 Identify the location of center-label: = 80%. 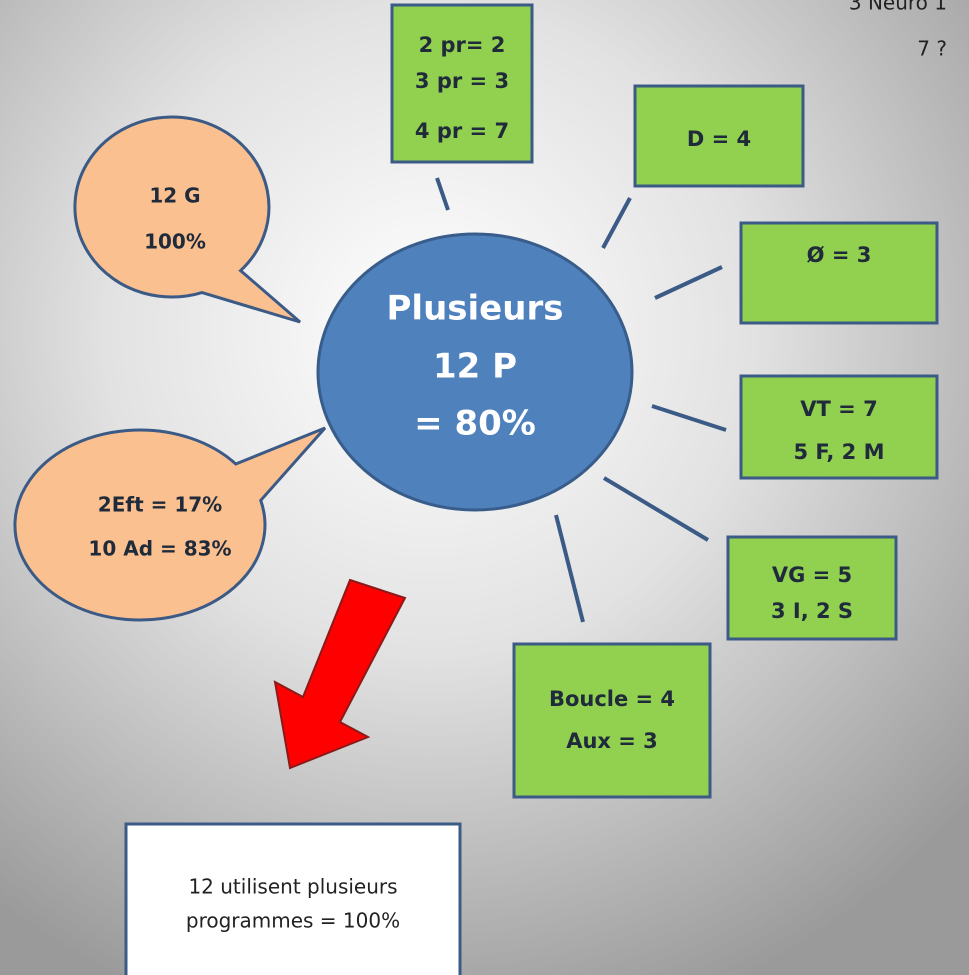
(475, 424).